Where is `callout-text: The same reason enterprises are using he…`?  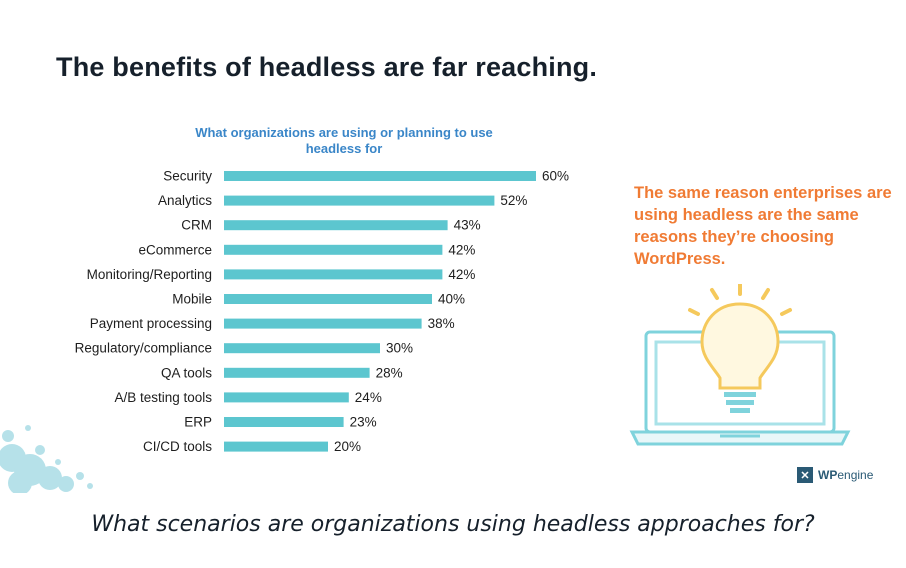 callout-text: The same reason enterprises are using he… is located at coordinates (763, 226).